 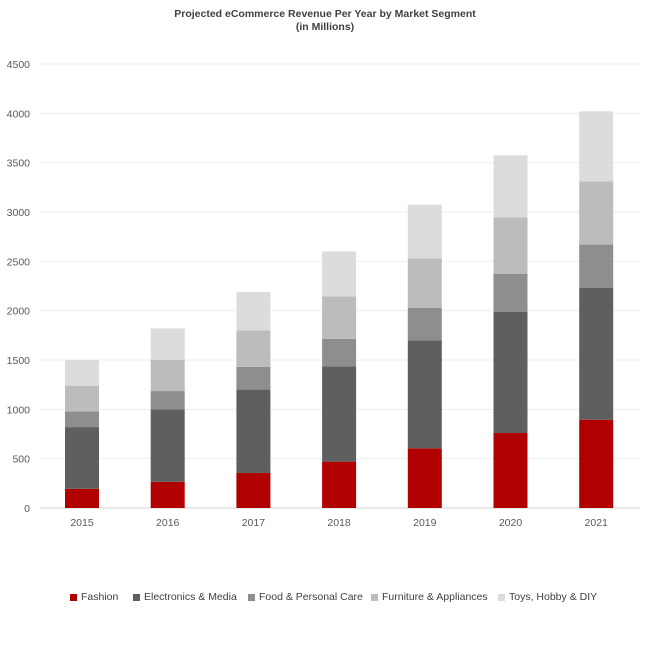 I want to click on y-tick-label: 3500, so click(x=19, y=164).